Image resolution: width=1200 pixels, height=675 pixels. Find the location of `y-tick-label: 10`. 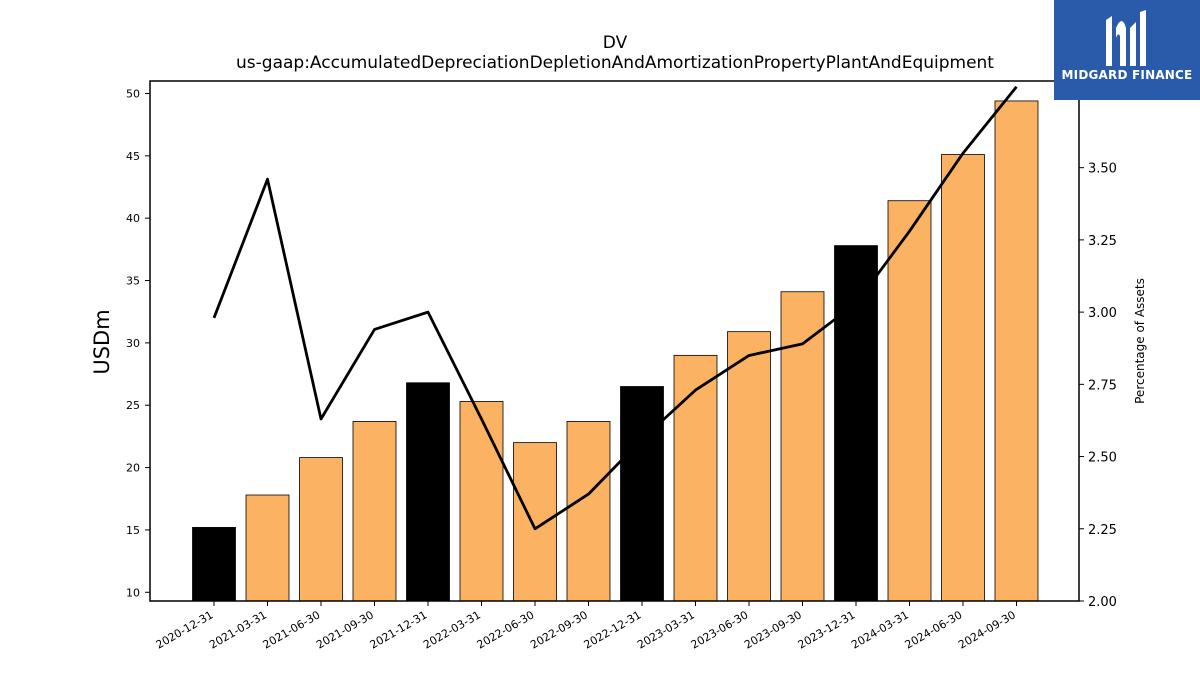

y-tick-label: 10 is located at coordinates (133, 592).